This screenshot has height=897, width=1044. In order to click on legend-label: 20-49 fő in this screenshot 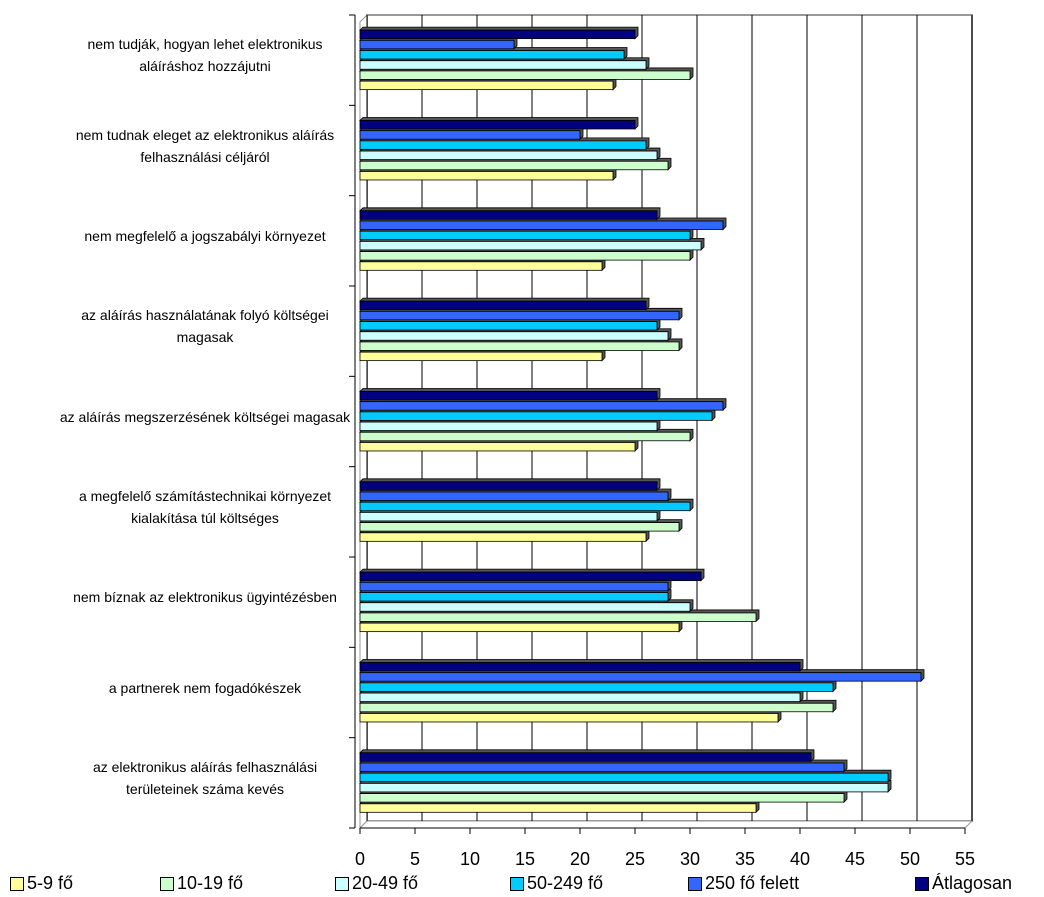, I will do `click(385, 883)`.